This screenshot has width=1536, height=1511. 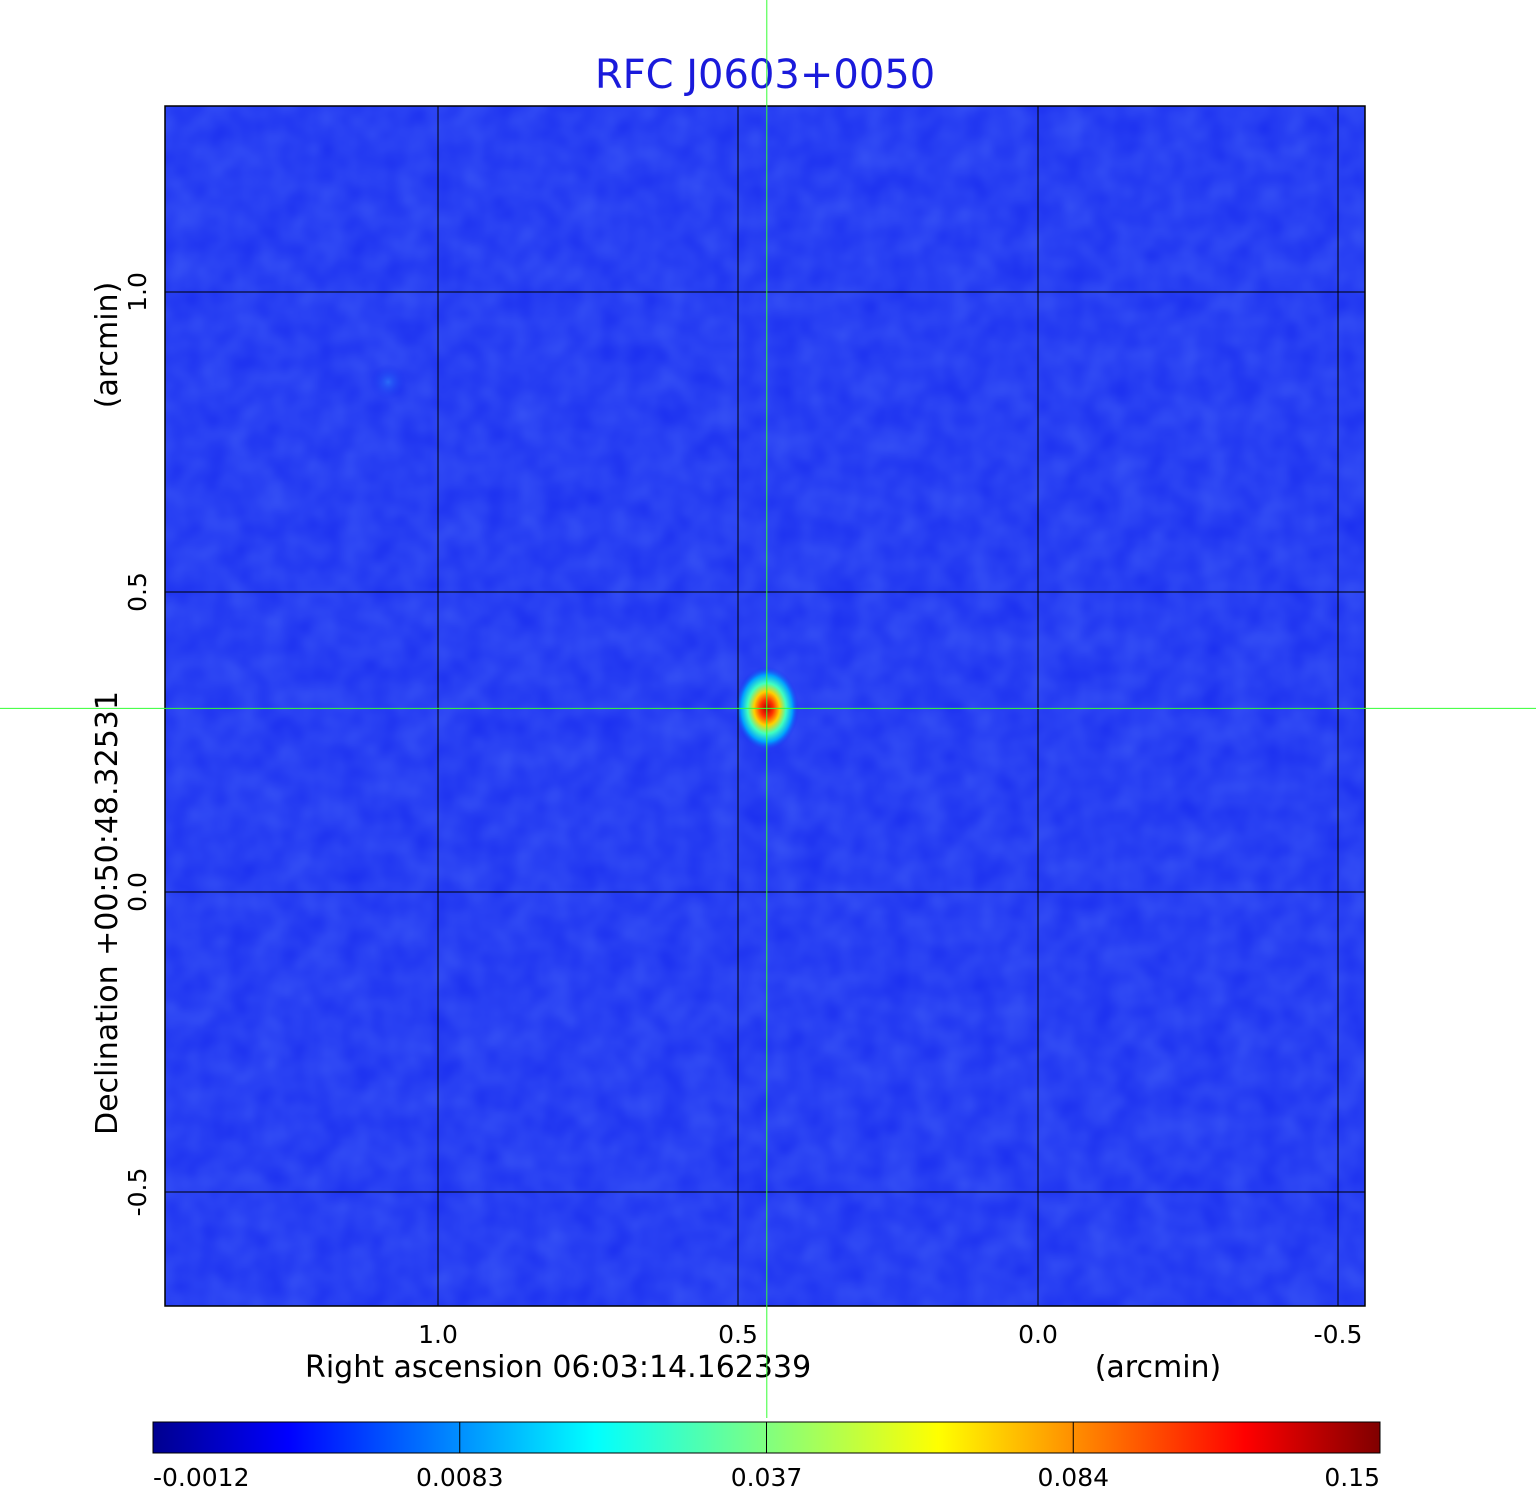 What do you see at coordinates (1073, 1477) in the screenshot?
I see `colorbar-label-3: 0.084` at bounding box center [1073, 1477].